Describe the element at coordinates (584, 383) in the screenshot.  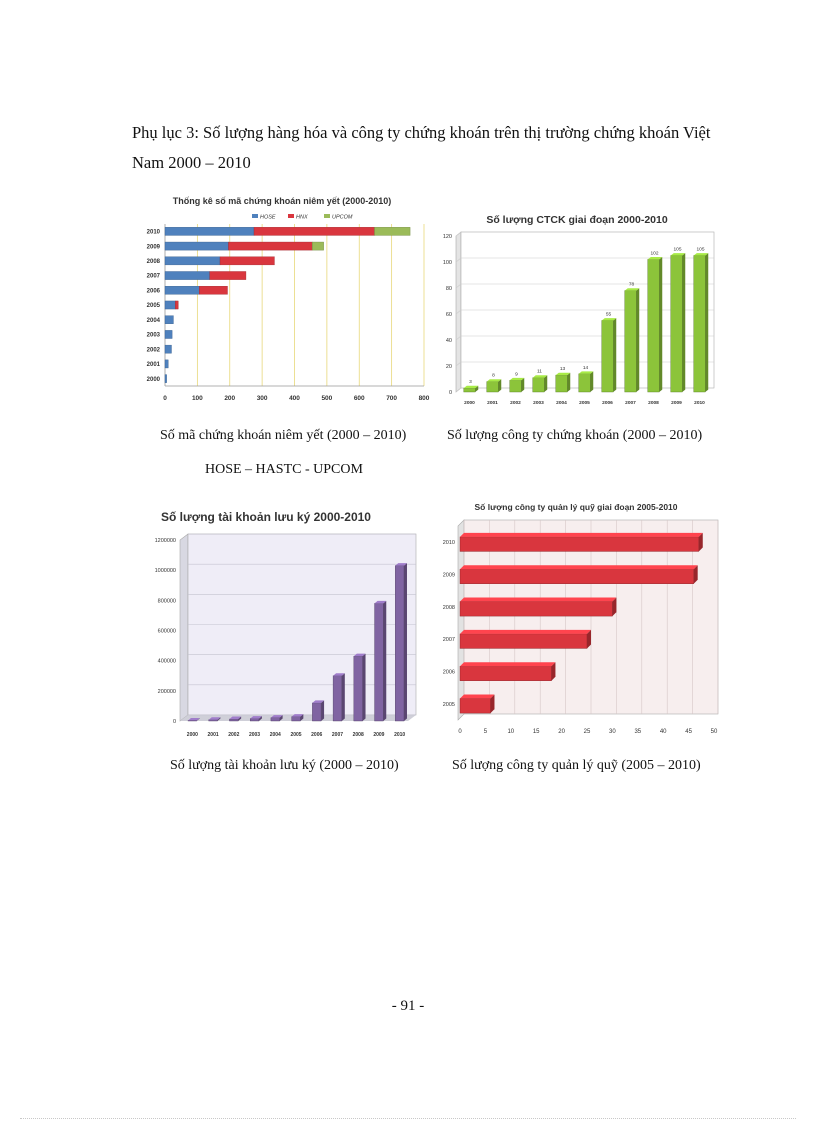
I see `bar-2005` at that location.